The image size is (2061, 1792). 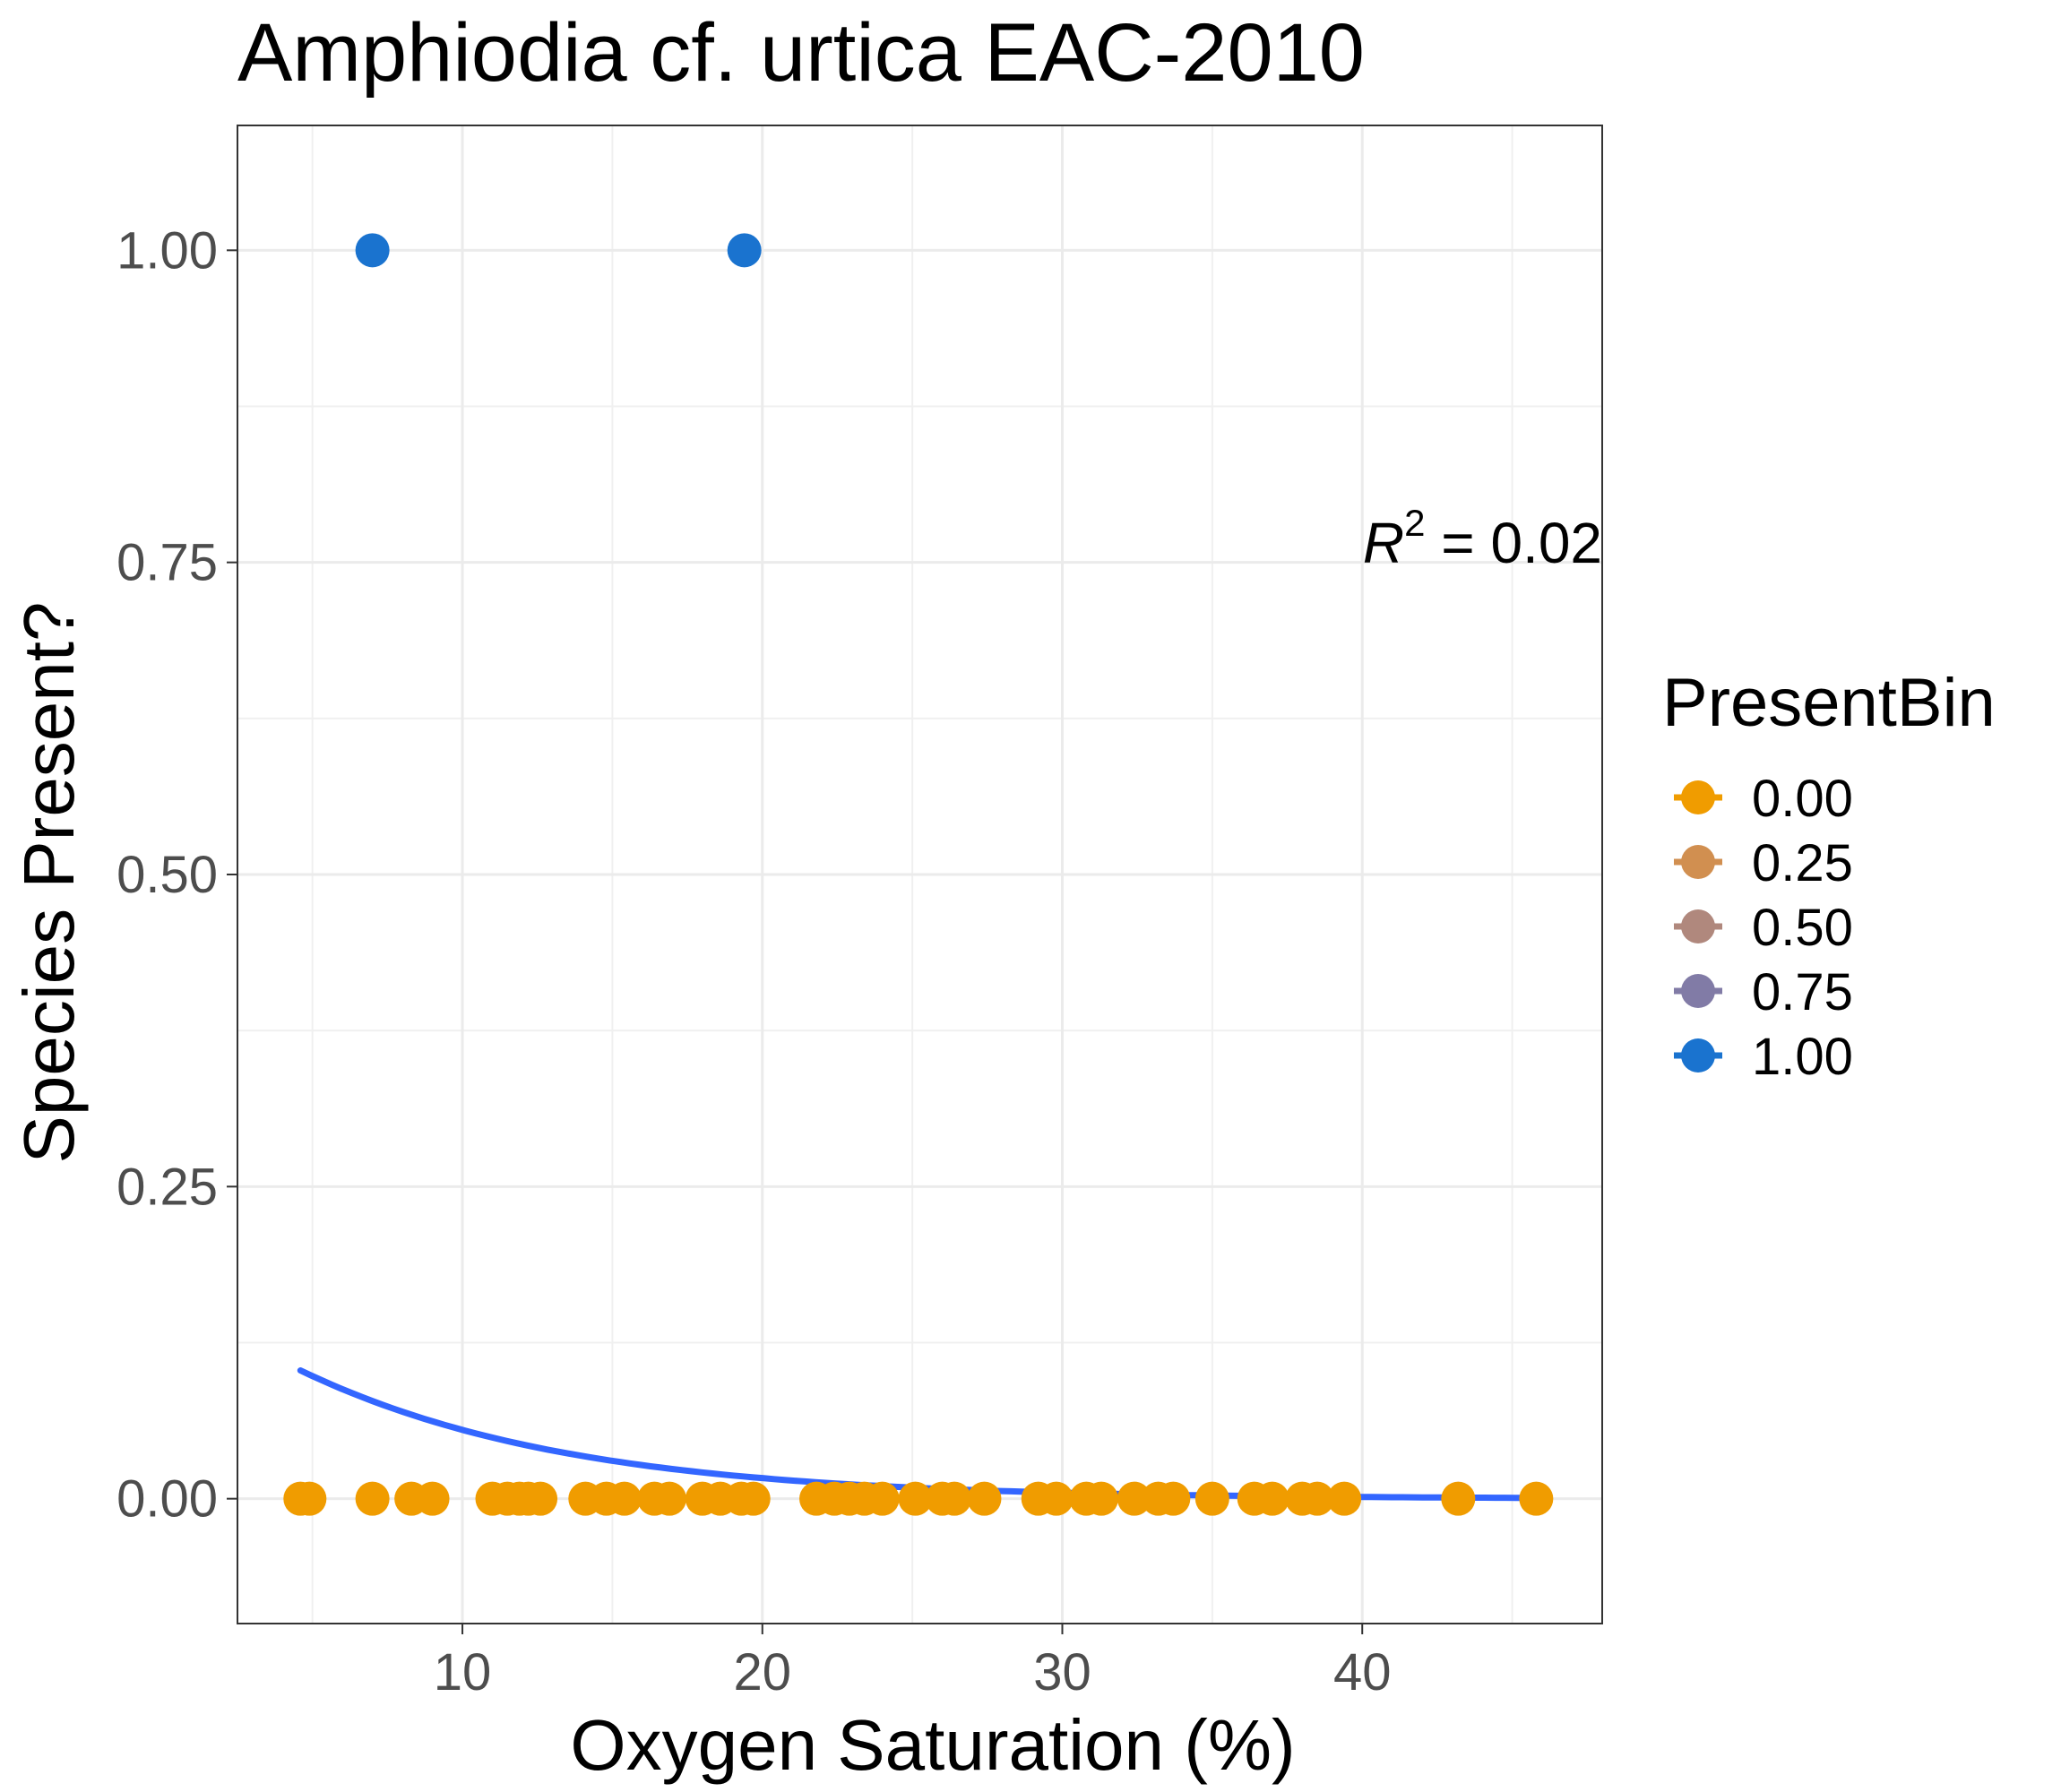 What do you see at coordinates (1383, 543) in the screenshot?
I see `r-symbol: R` at bounding box center [1383, 543].